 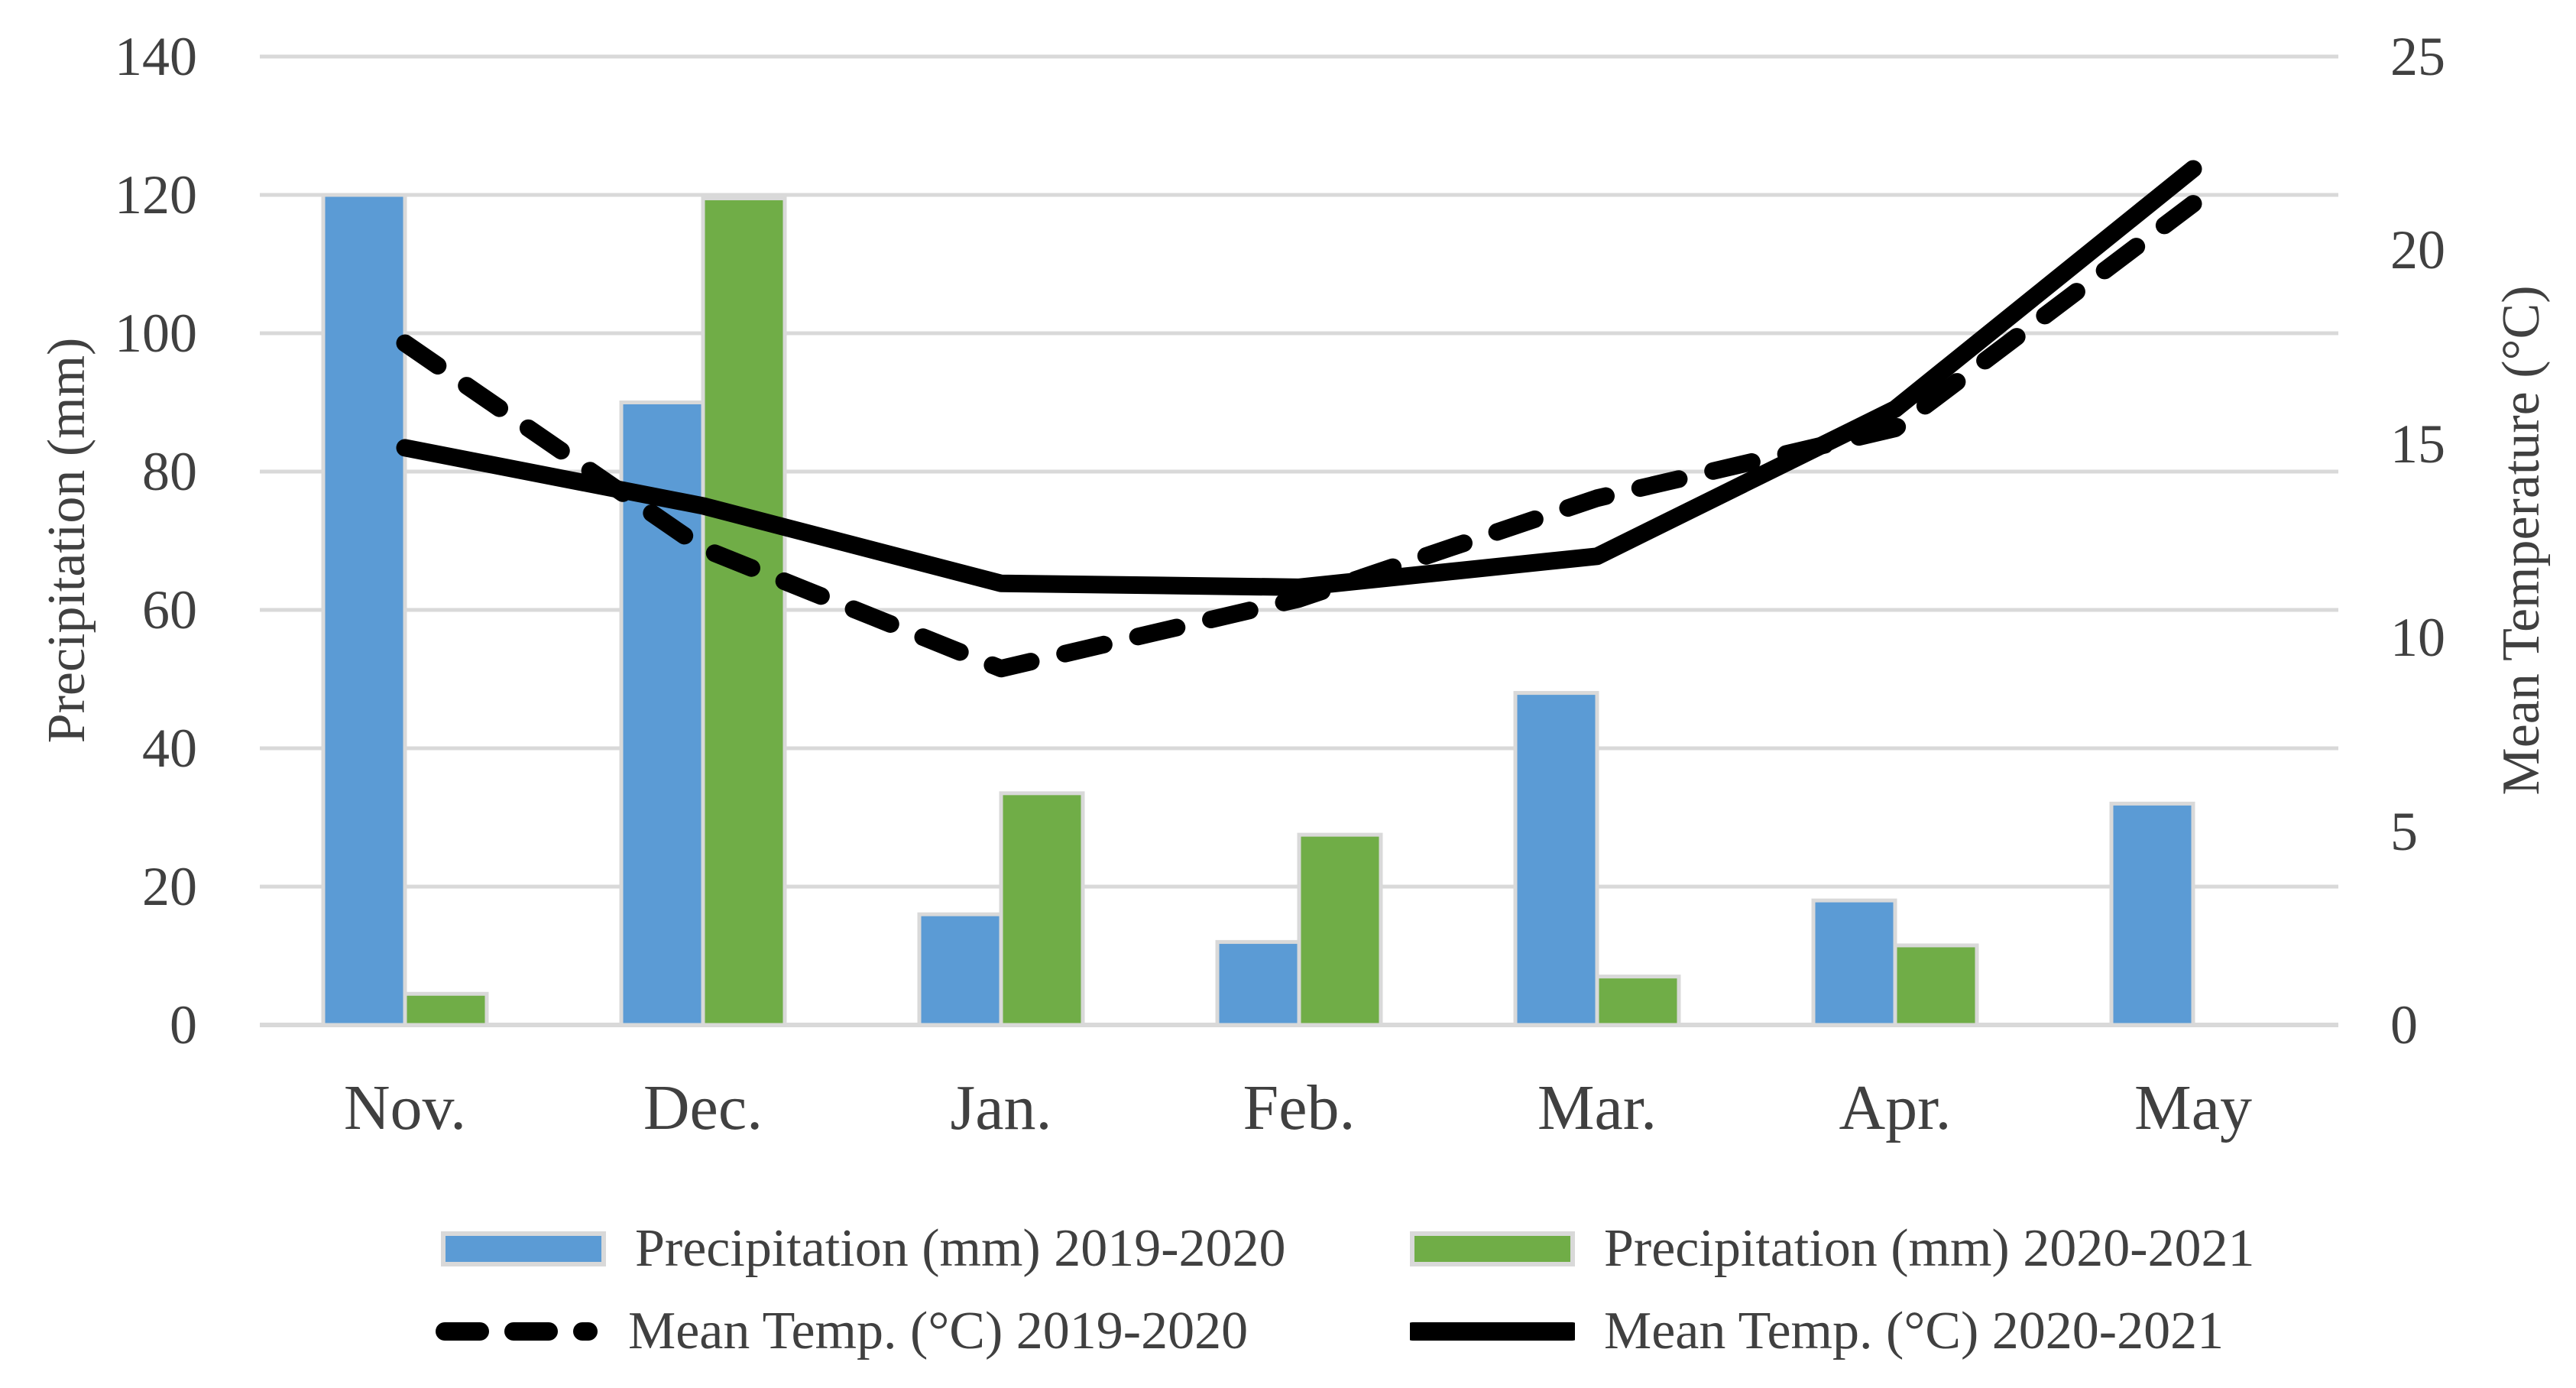 What do you see at coordinates (960, 1248) in the screenshot?
I see `legend-label-precip-2019: Precipitation (mm) 2019-2020` at bounding box center [960, 1248].